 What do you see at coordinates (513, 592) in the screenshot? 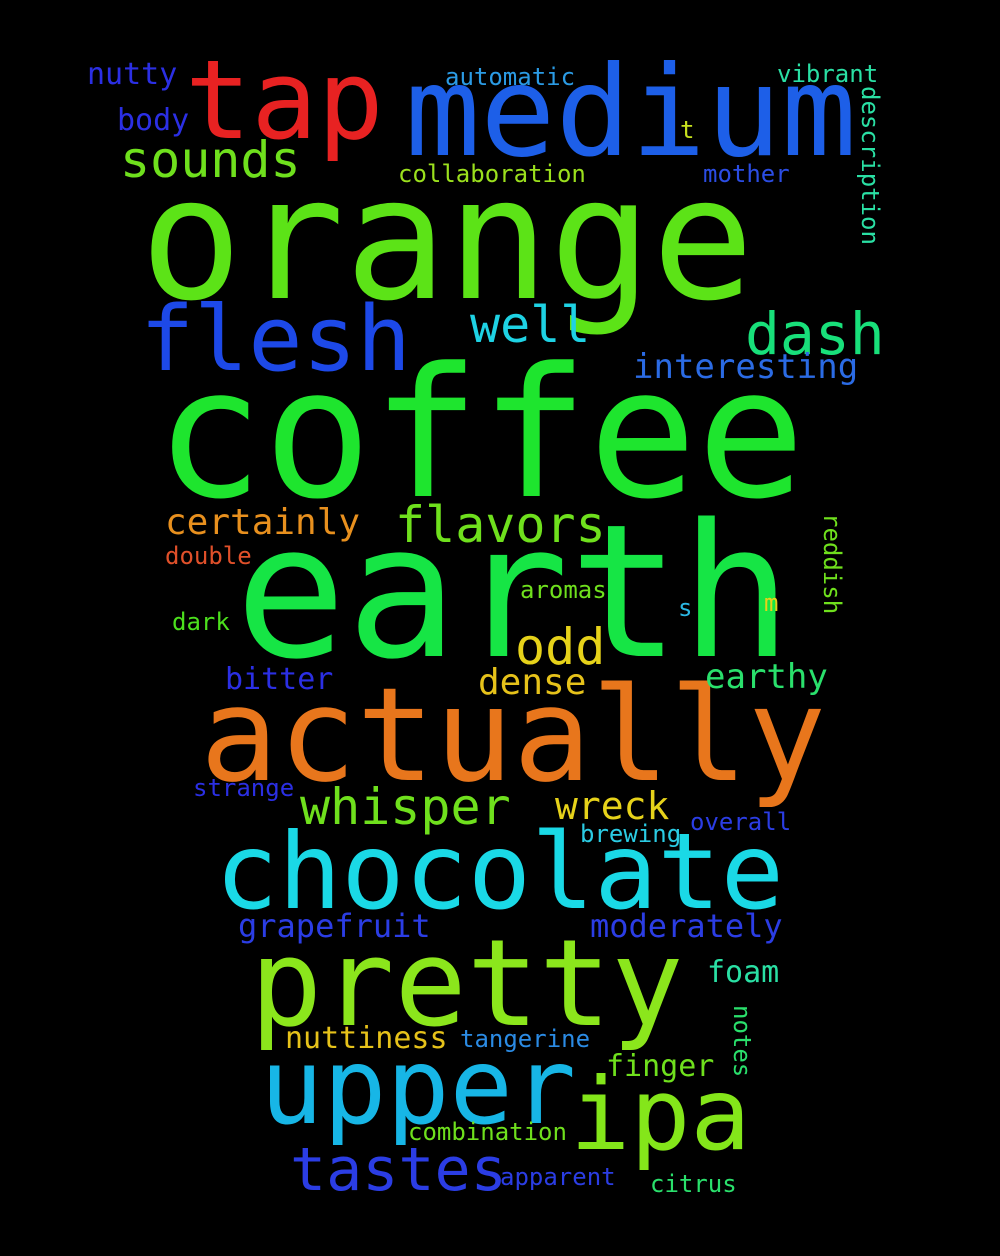
I see `word-earth: earth` at bounding box center [513, 592].